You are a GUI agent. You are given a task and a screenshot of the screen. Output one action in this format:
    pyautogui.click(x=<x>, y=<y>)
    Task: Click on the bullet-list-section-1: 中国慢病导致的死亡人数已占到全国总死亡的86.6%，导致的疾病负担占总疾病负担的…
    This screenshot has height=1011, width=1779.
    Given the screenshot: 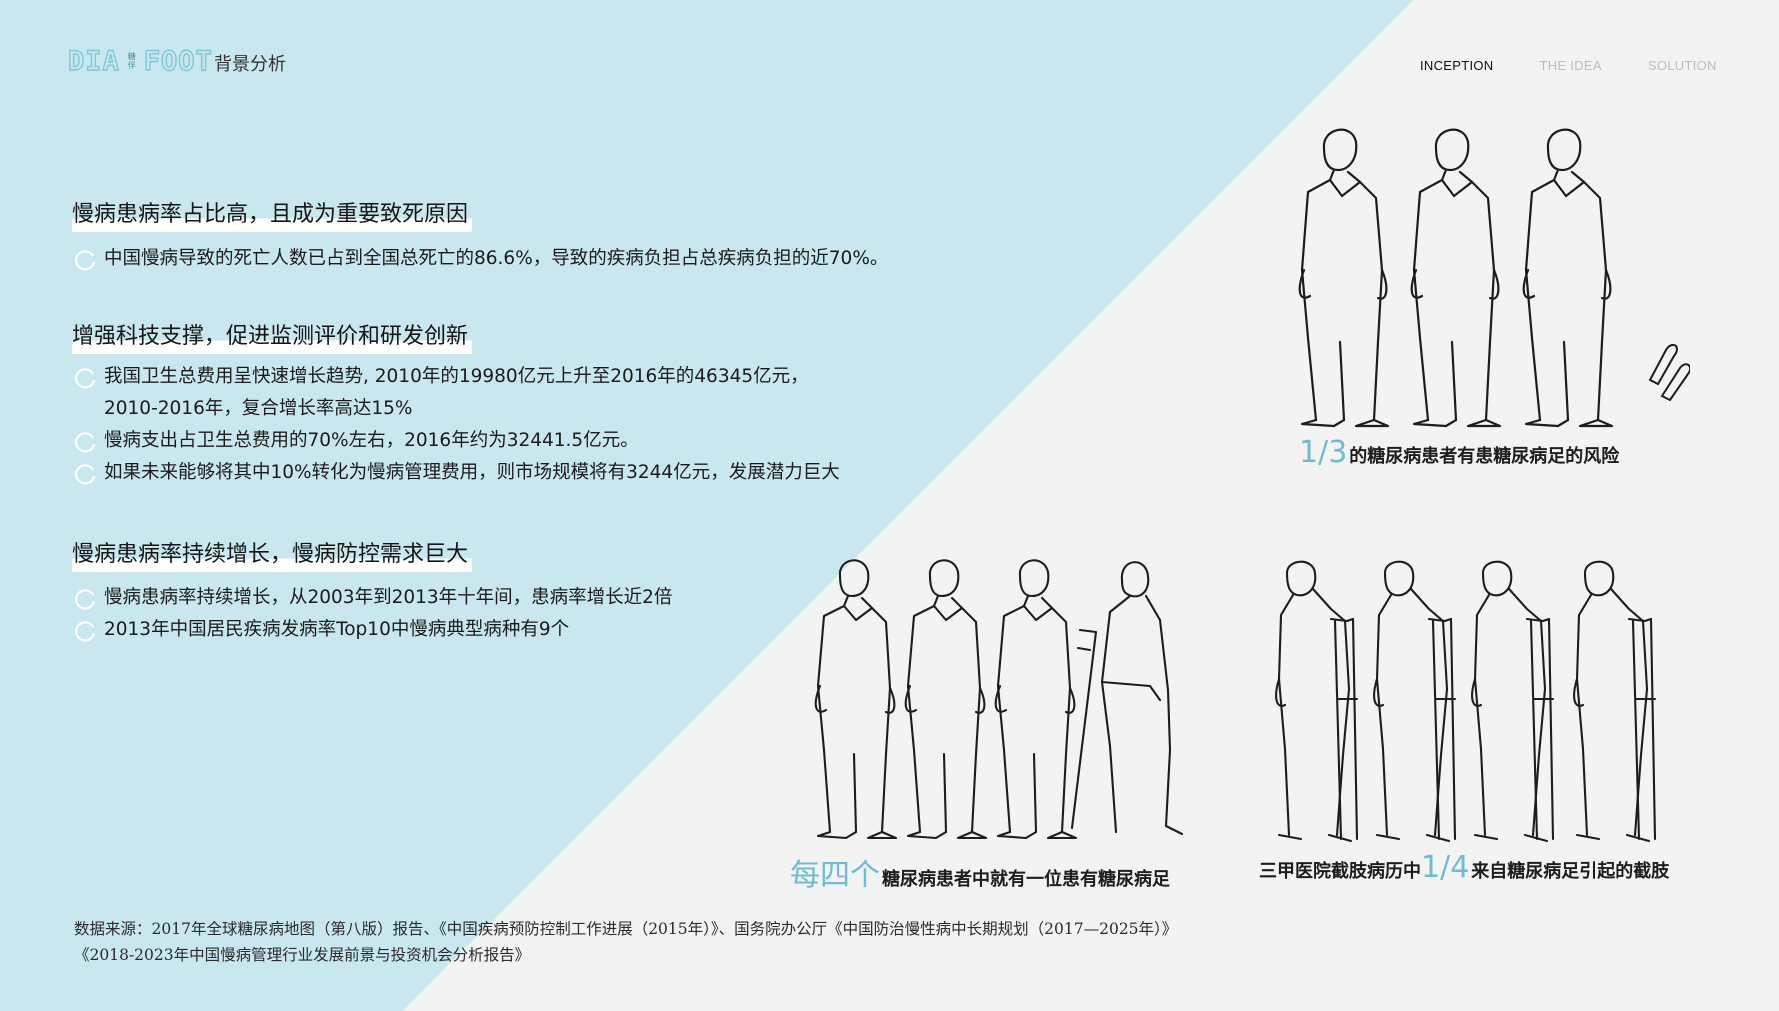 What is the action you would take?
    pyautogui.click(x=481, y=259)
    